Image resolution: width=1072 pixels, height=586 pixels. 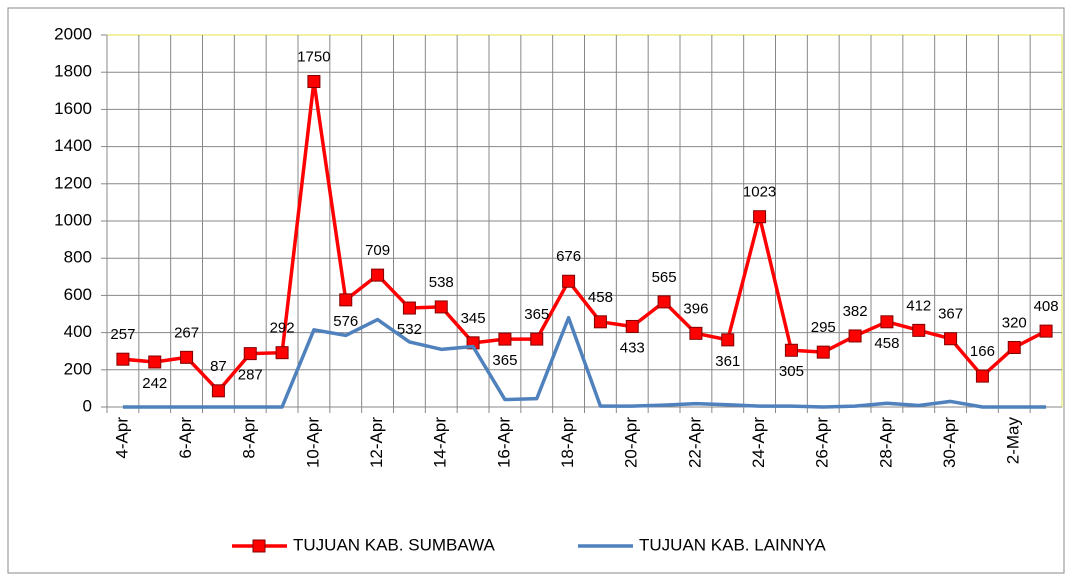 What do you see at coordinates (885, 442) in the screenshot?
I see `x-tick-label: 28-Apr` at bounding box center [885, 442].